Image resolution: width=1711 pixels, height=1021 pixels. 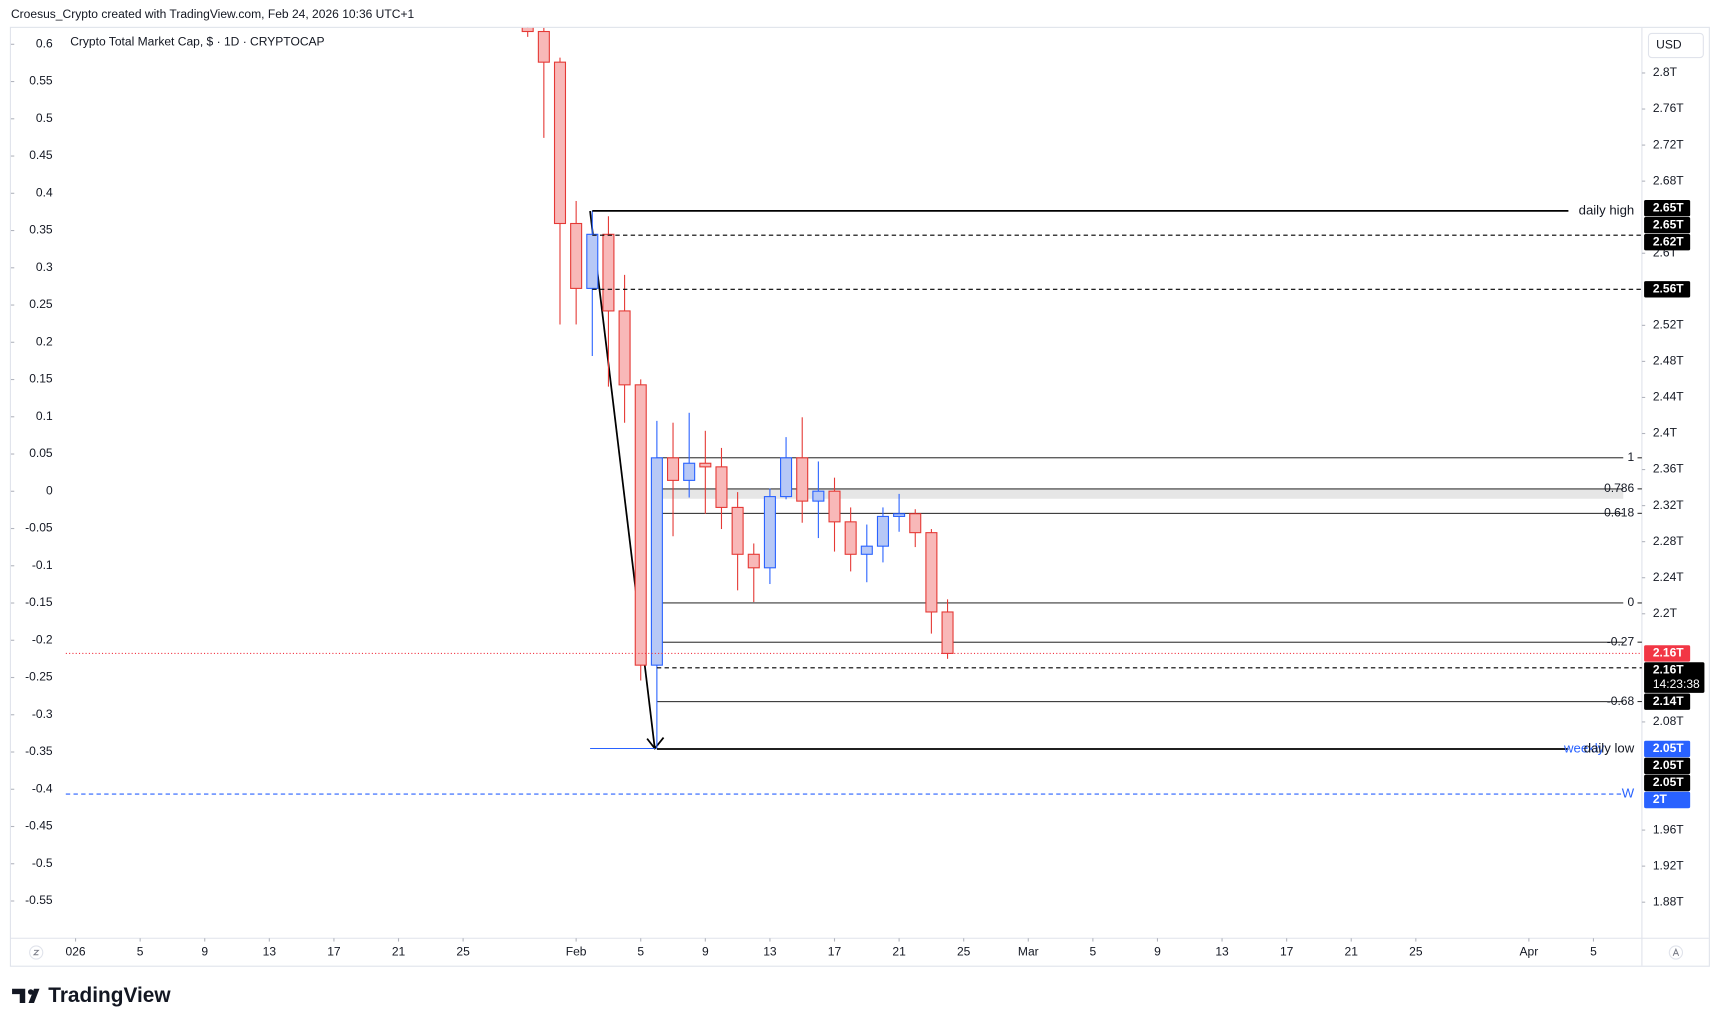 What do you see at coordinates (30, 992) in the screenshot?
I see `logo-dot` at bounding box center [30, 992].